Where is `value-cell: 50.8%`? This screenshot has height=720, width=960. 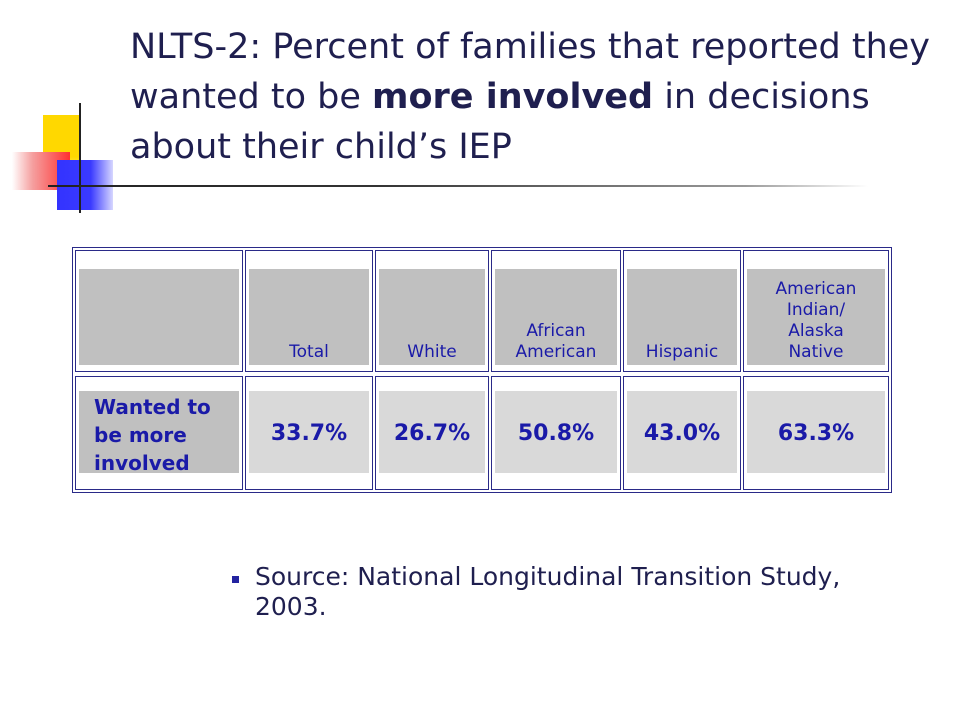
value-cell: 50.8% is located at coordinates (556, 433).